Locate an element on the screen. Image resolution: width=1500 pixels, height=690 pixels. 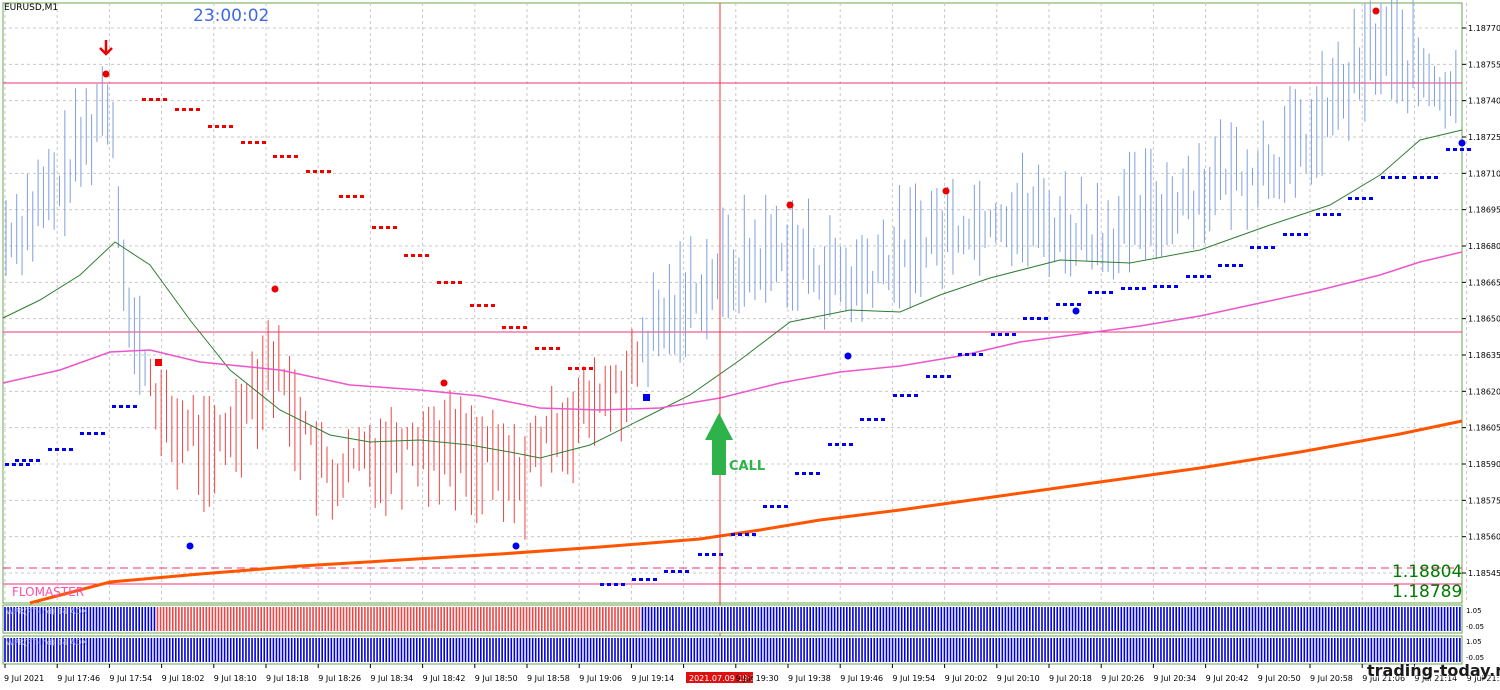
time-tick-label: 9 Jul 18:18 is located at coordinates (287, 678).